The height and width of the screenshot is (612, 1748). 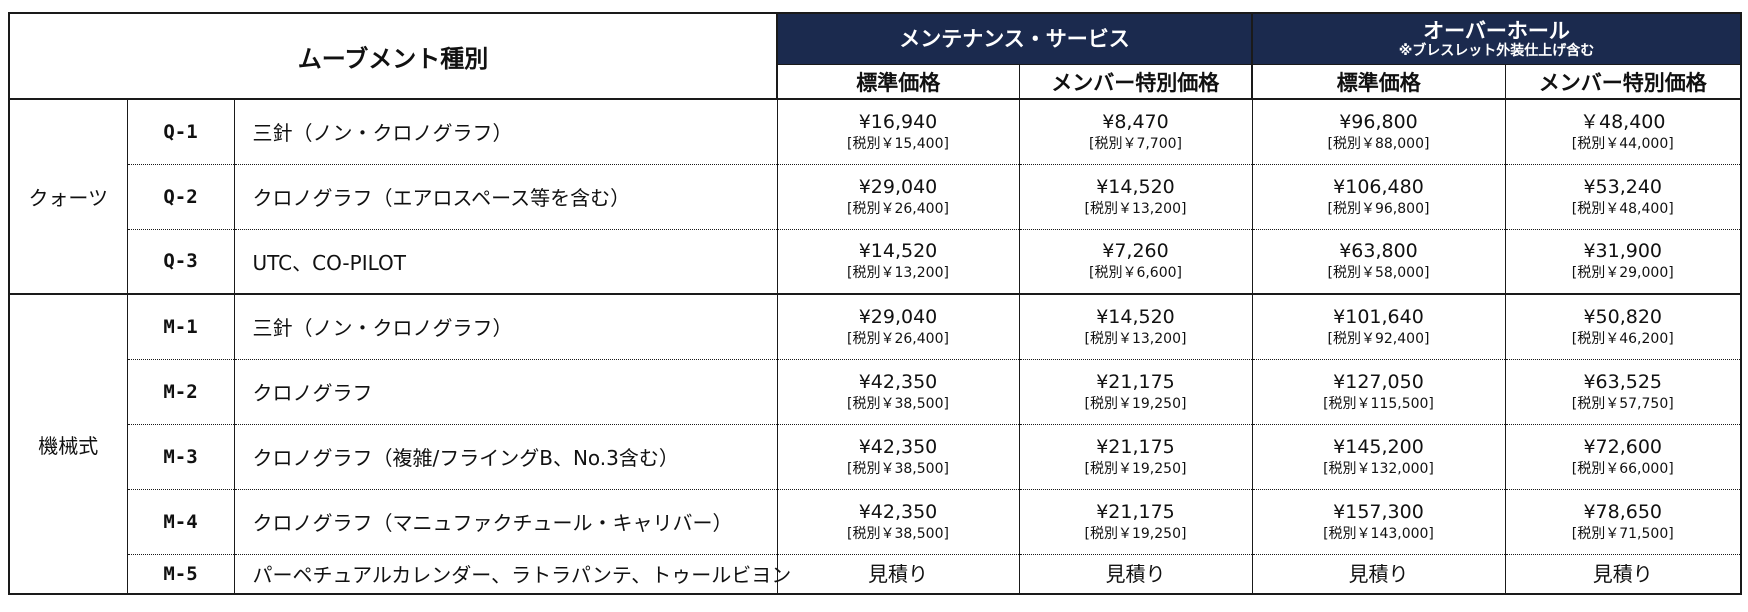 I want to click on maintenance-member-price-cell: ¥7,260 [税別￥6,600], so click(x=1135, y=262).